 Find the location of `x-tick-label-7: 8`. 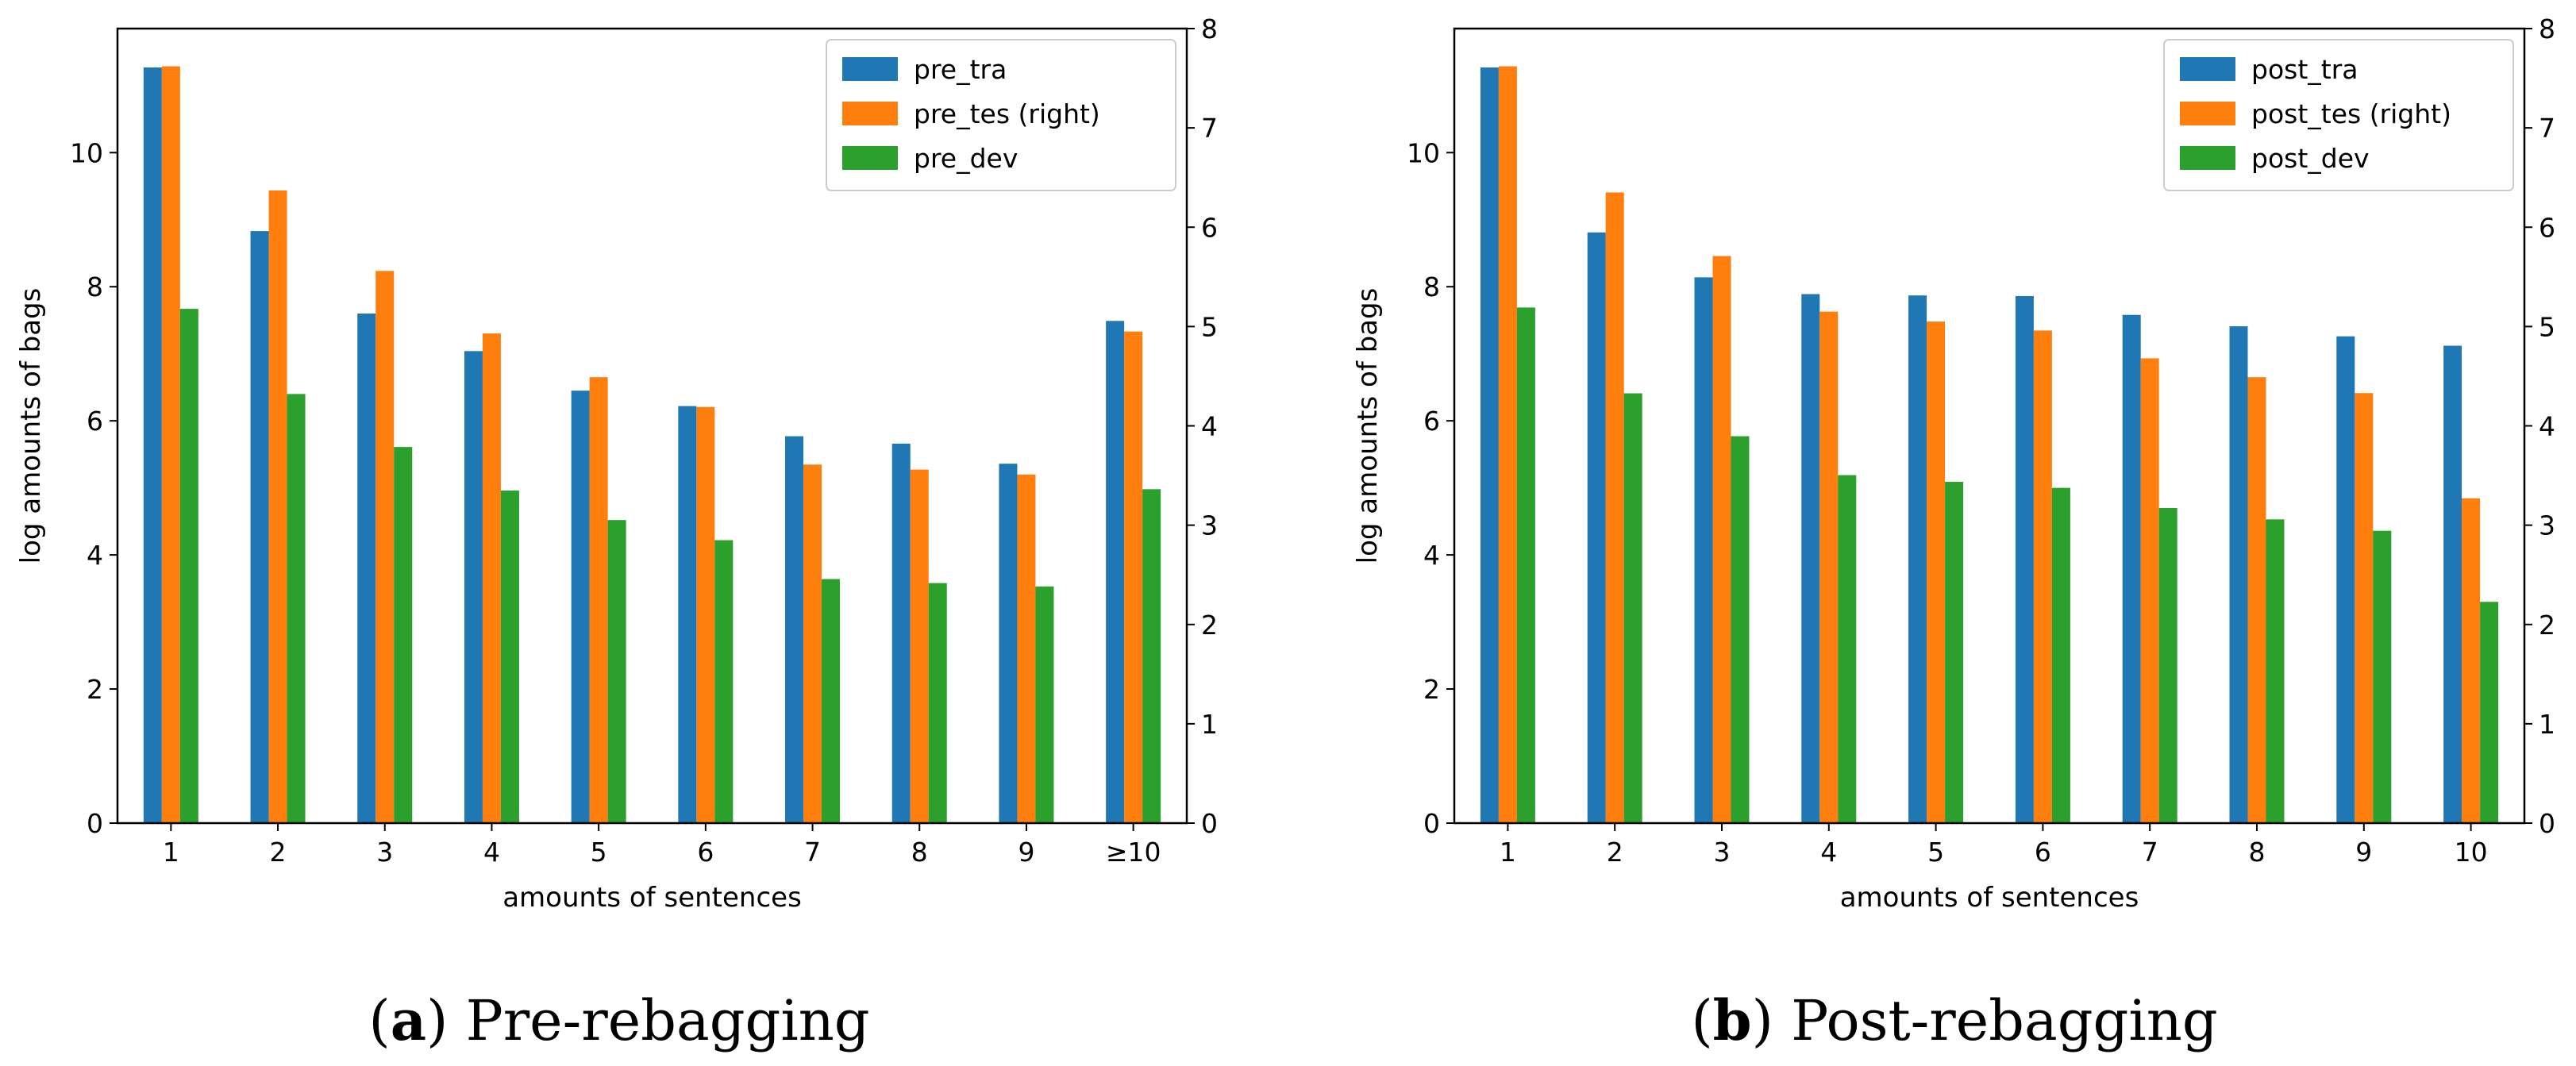

x-tick-label-7: 8 is located at coordinates (2257, 852).